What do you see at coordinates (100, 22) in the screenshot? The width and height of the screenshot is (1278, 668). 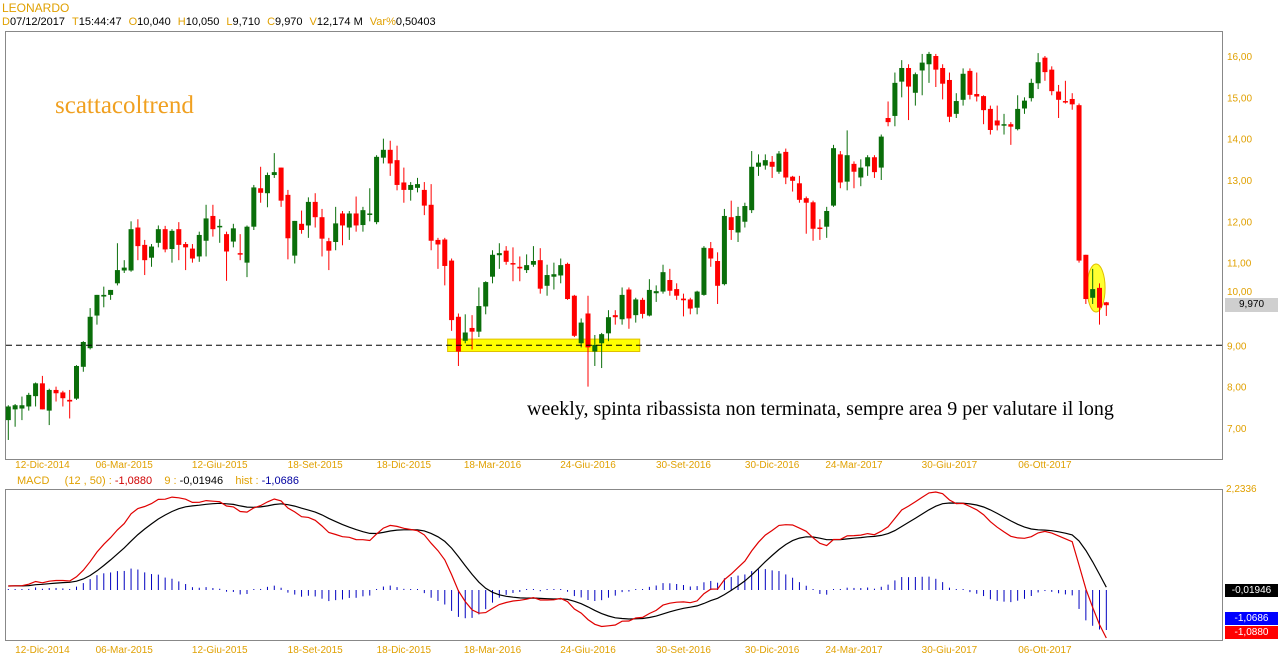 I see `quote-field-value: 15:44:47` at bounding box center [100, 22].